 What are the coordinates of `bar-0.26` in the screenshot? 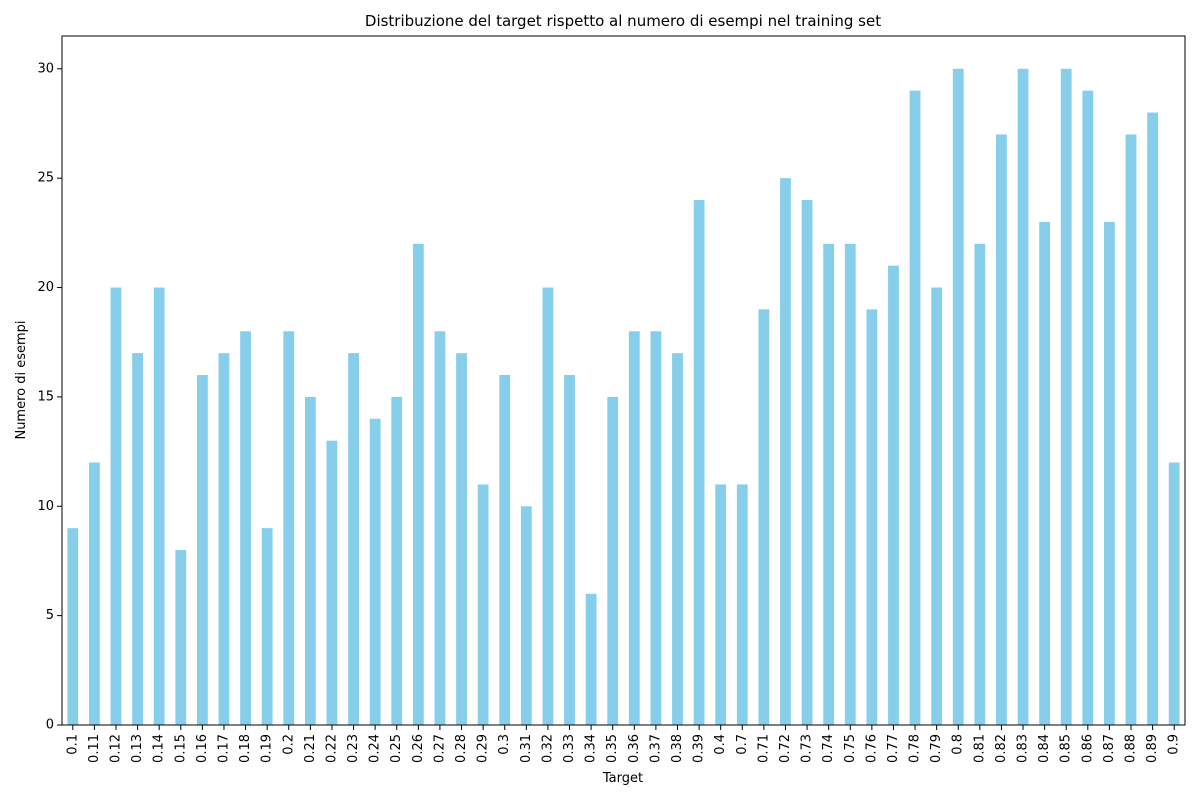 It's located at (418, 484).